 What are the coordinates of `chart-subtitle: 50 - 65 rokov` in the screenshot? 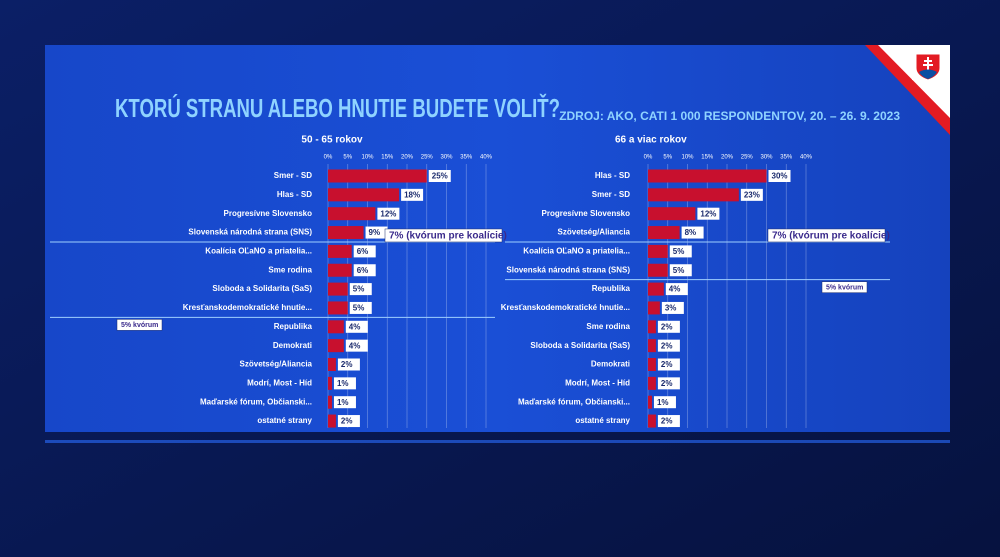 It's located at (332, 140).